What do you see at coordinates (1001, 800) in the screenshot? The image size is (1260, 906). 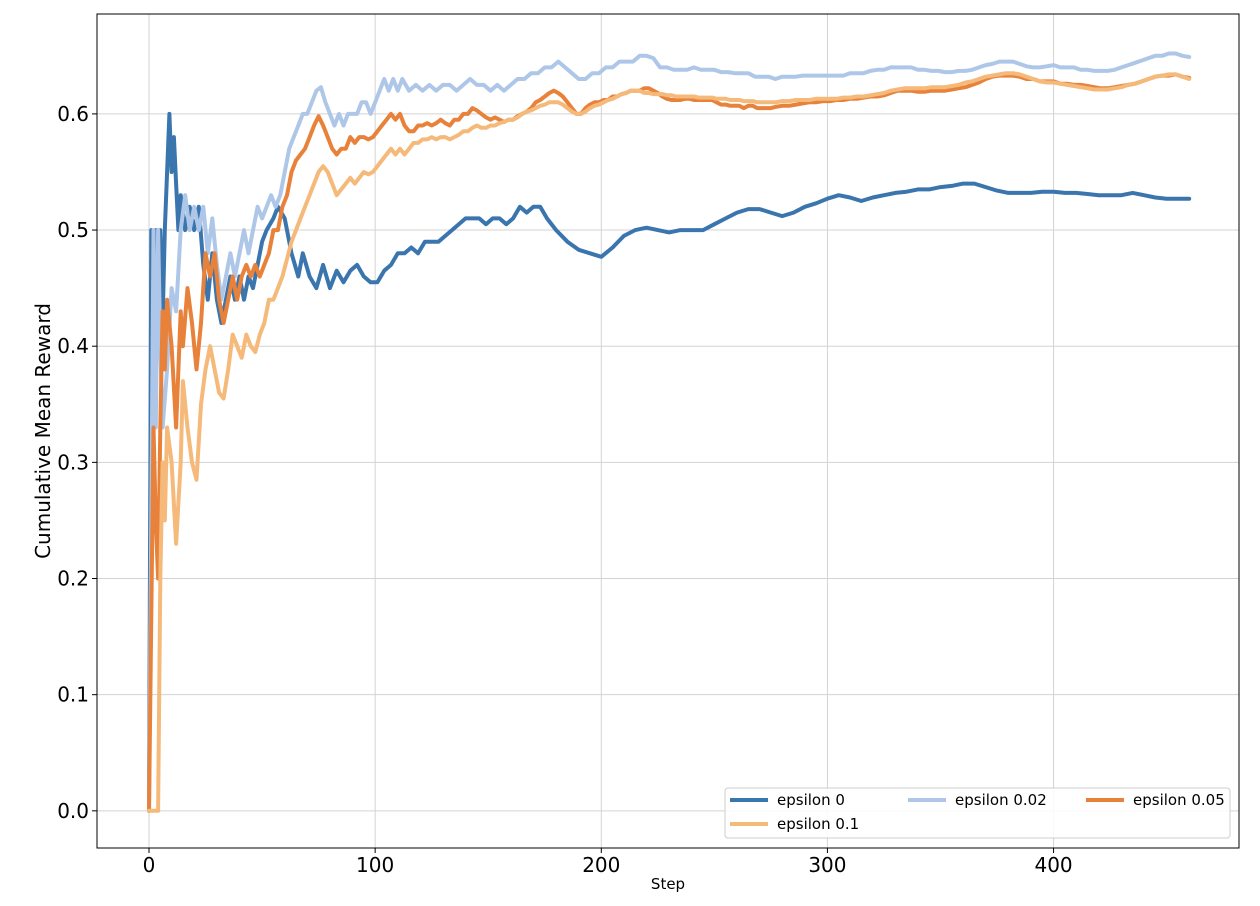 I see `legend-label-1: epsilon 0.02` at bounding box center [1001, 800].